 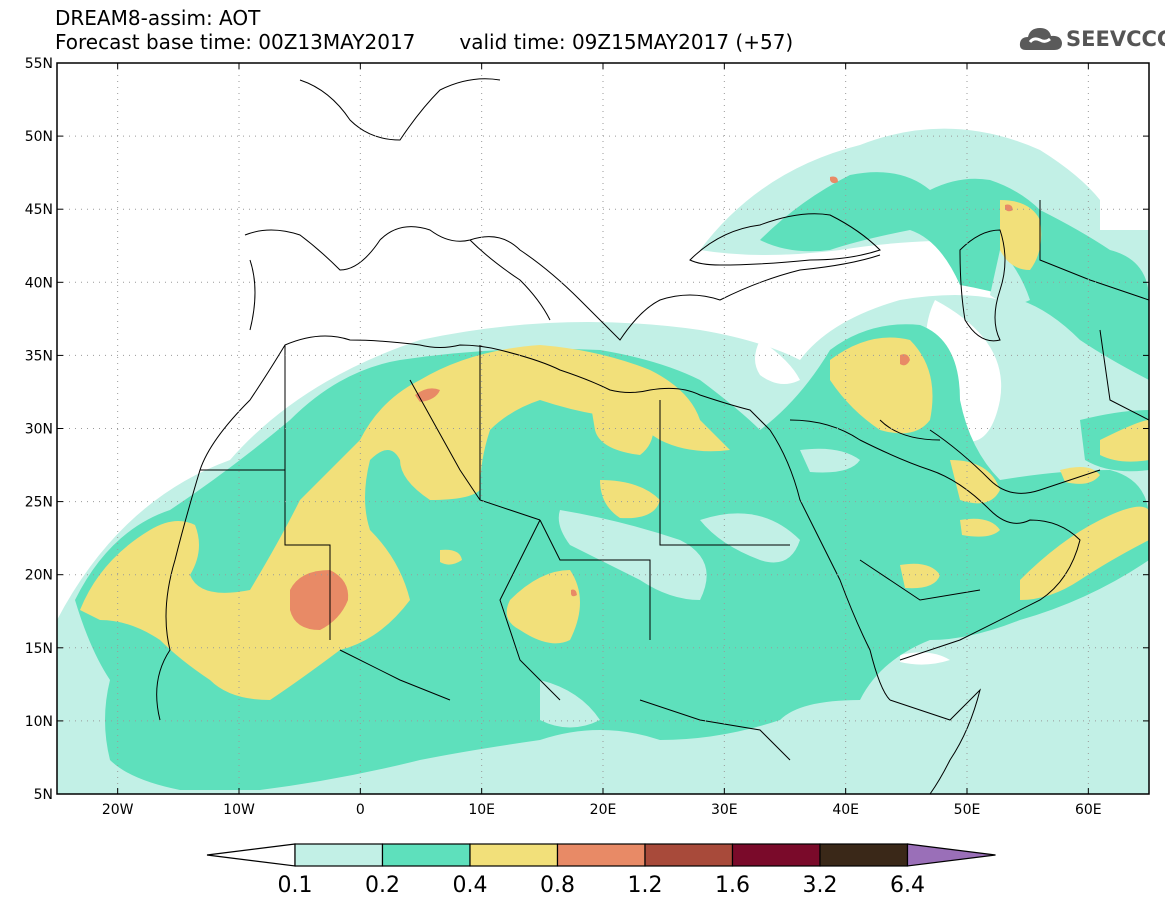 I want to click on lon-tick-label: 40E, so click(x=845, y=810).